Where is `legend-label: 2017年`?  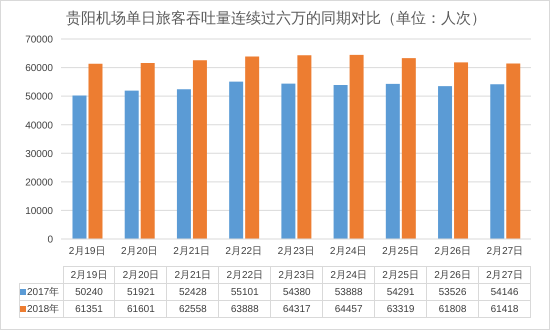 legend-label: 2017年 is located at coordinates (41, 292).